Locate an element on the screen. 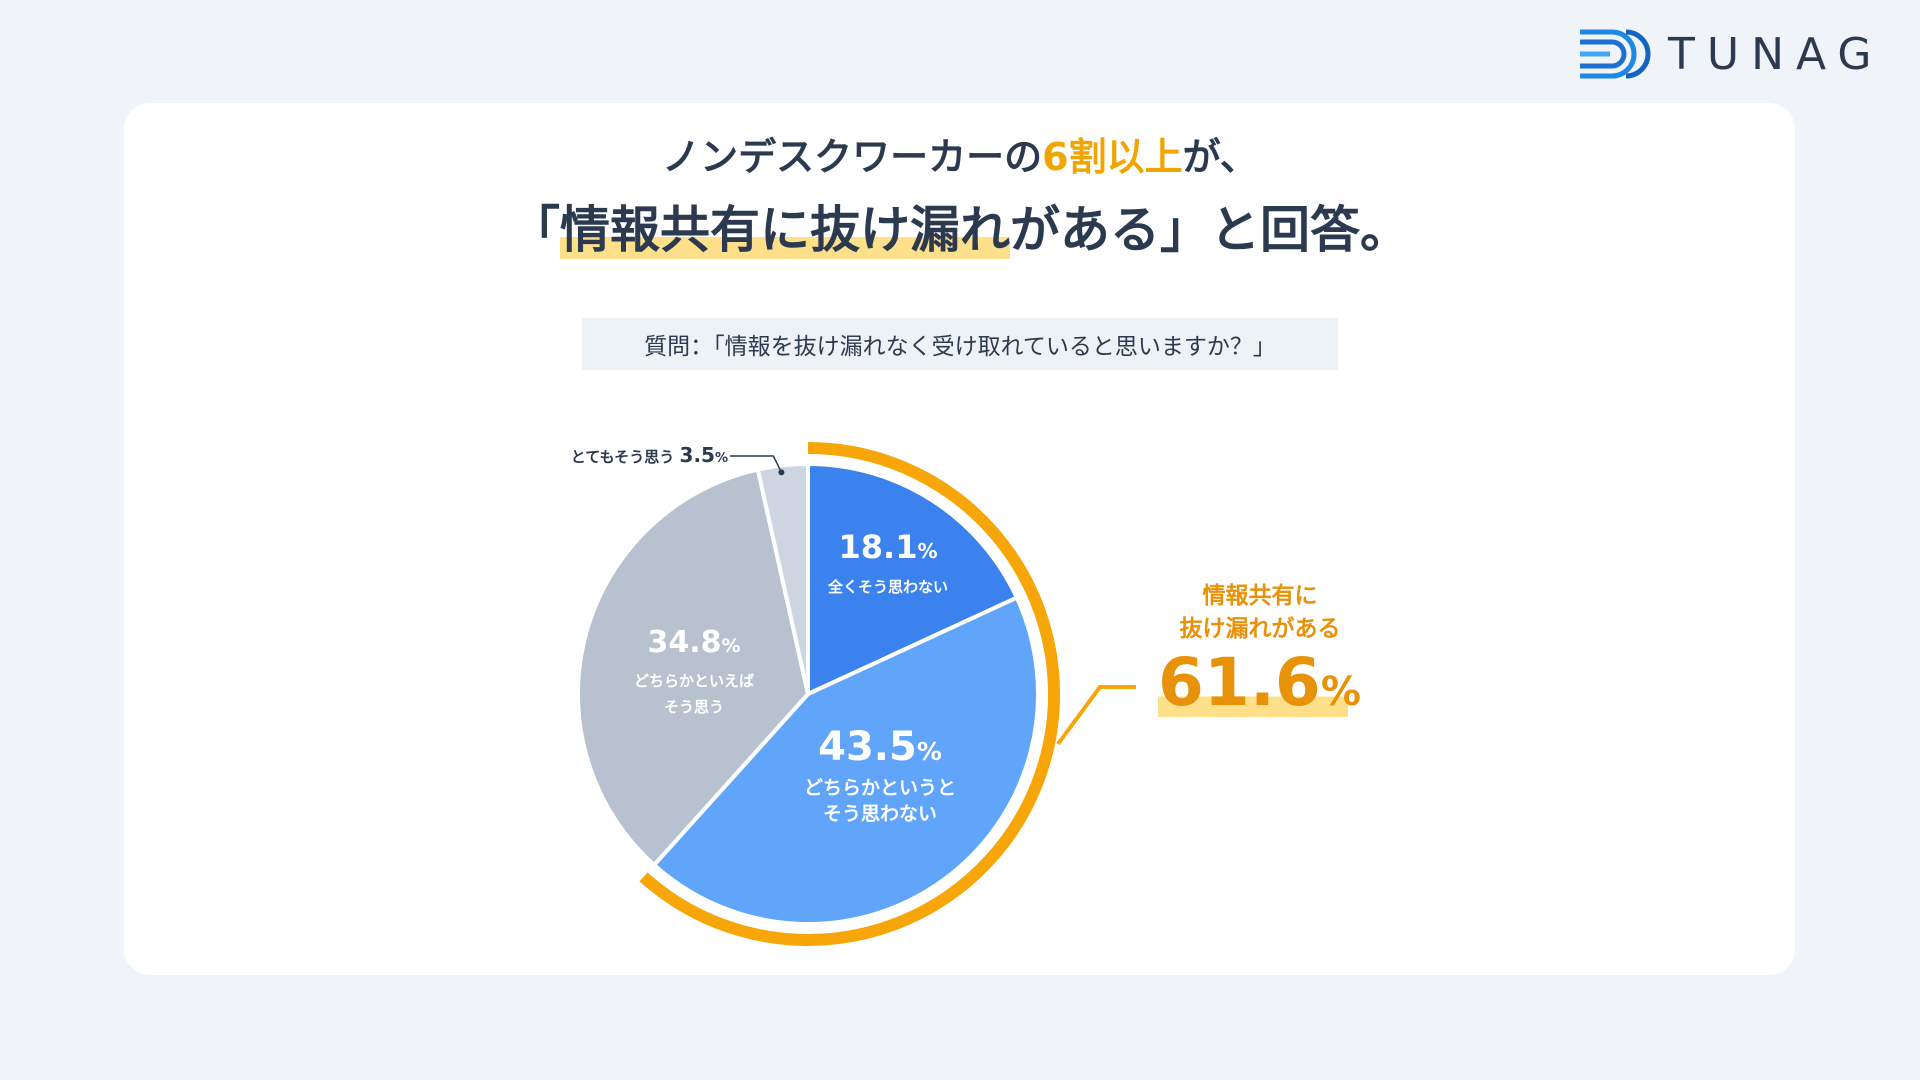 The image size is (1920, 1080). callout-unit: % is located at coordinates (1340, 692).